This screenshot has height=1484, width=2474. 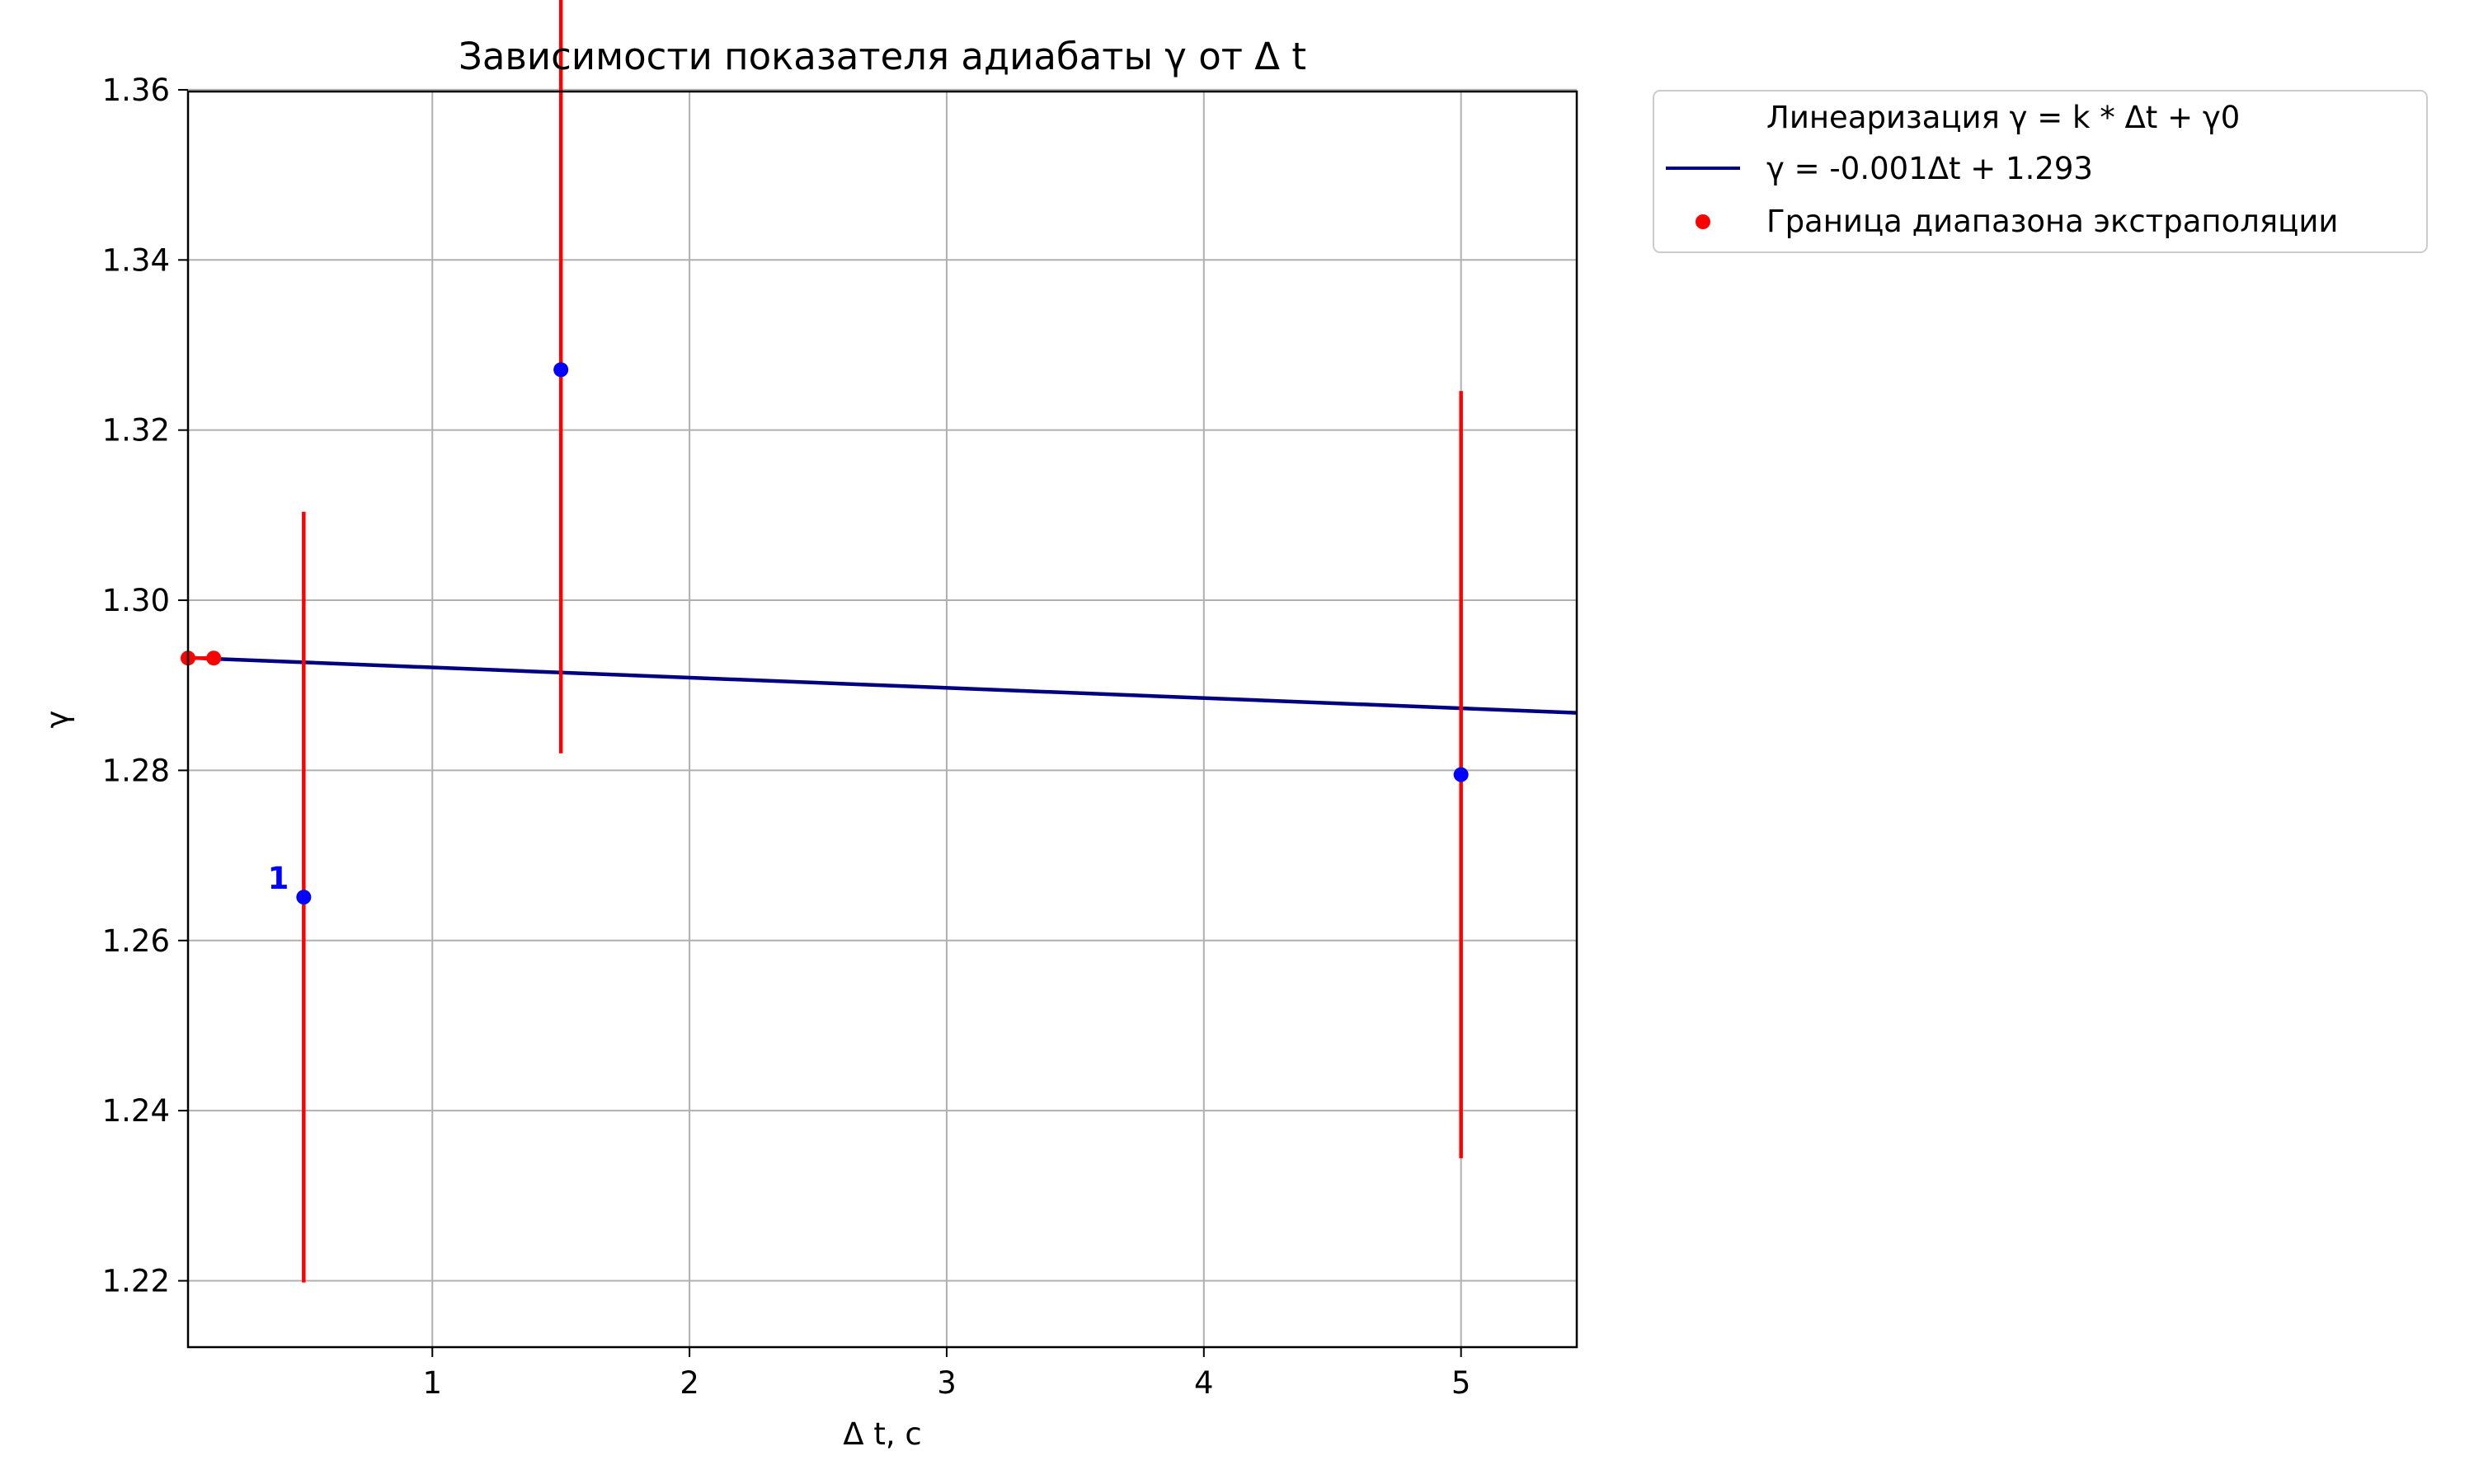 What do you see at coordinates (1461, 1383) in the screenshot?
I see `x-tick-label: 5` at bounding box center [1461, 1383].